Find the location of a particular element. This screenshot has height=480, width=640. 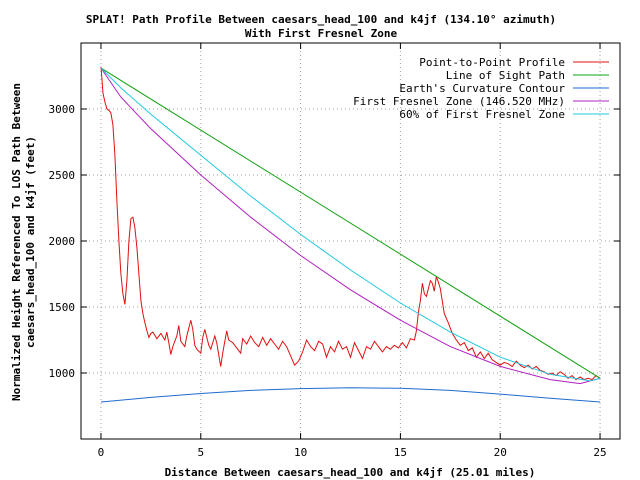

y-tick-label: 1000 is located at coordinates (62, 373).